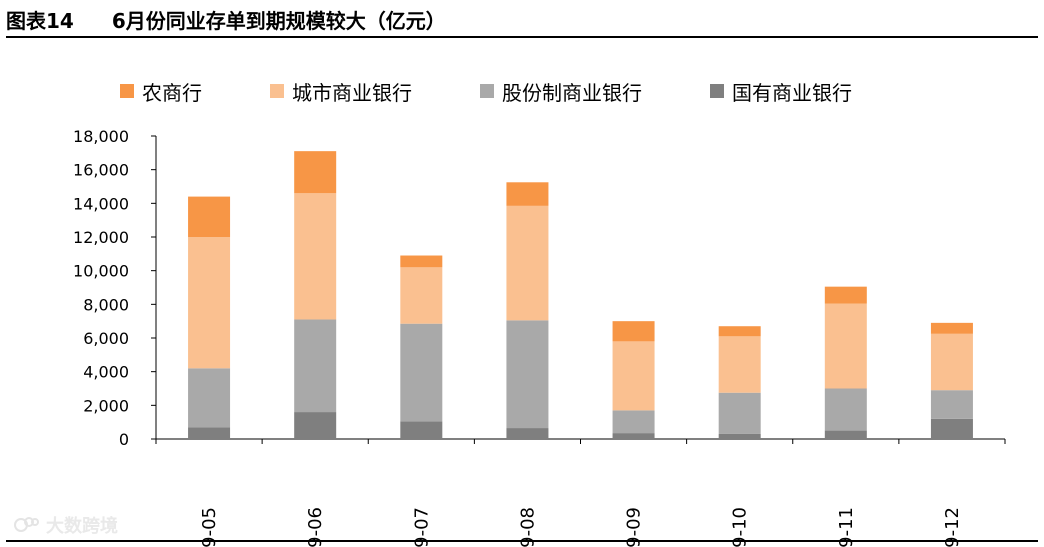  What do you see at coordinates (278, 21) in the screenshot?
I see `figure-title: 6月份同业存单到期规模较大（亿元）` at bounding box center [278, 21].